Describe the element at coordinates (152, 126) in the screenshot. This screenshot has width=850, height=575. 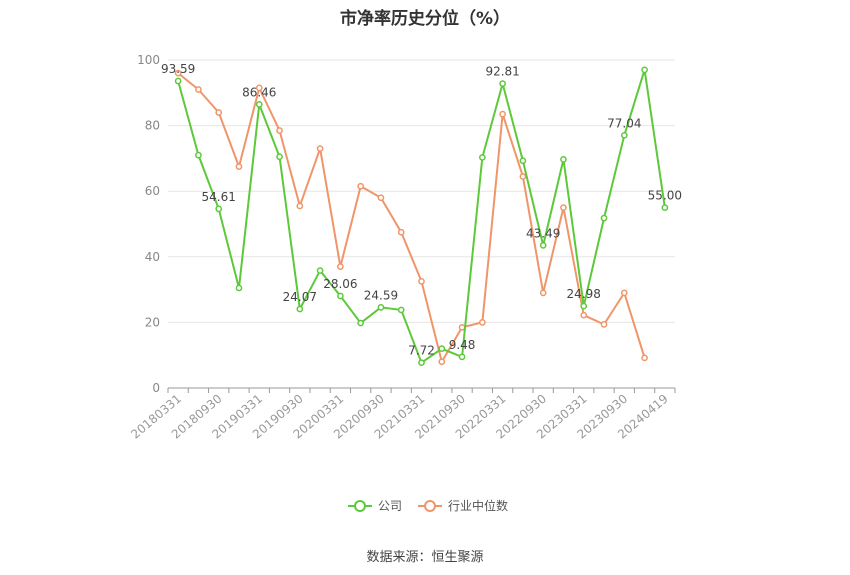
I see `y-tick-label: 80` at that location.